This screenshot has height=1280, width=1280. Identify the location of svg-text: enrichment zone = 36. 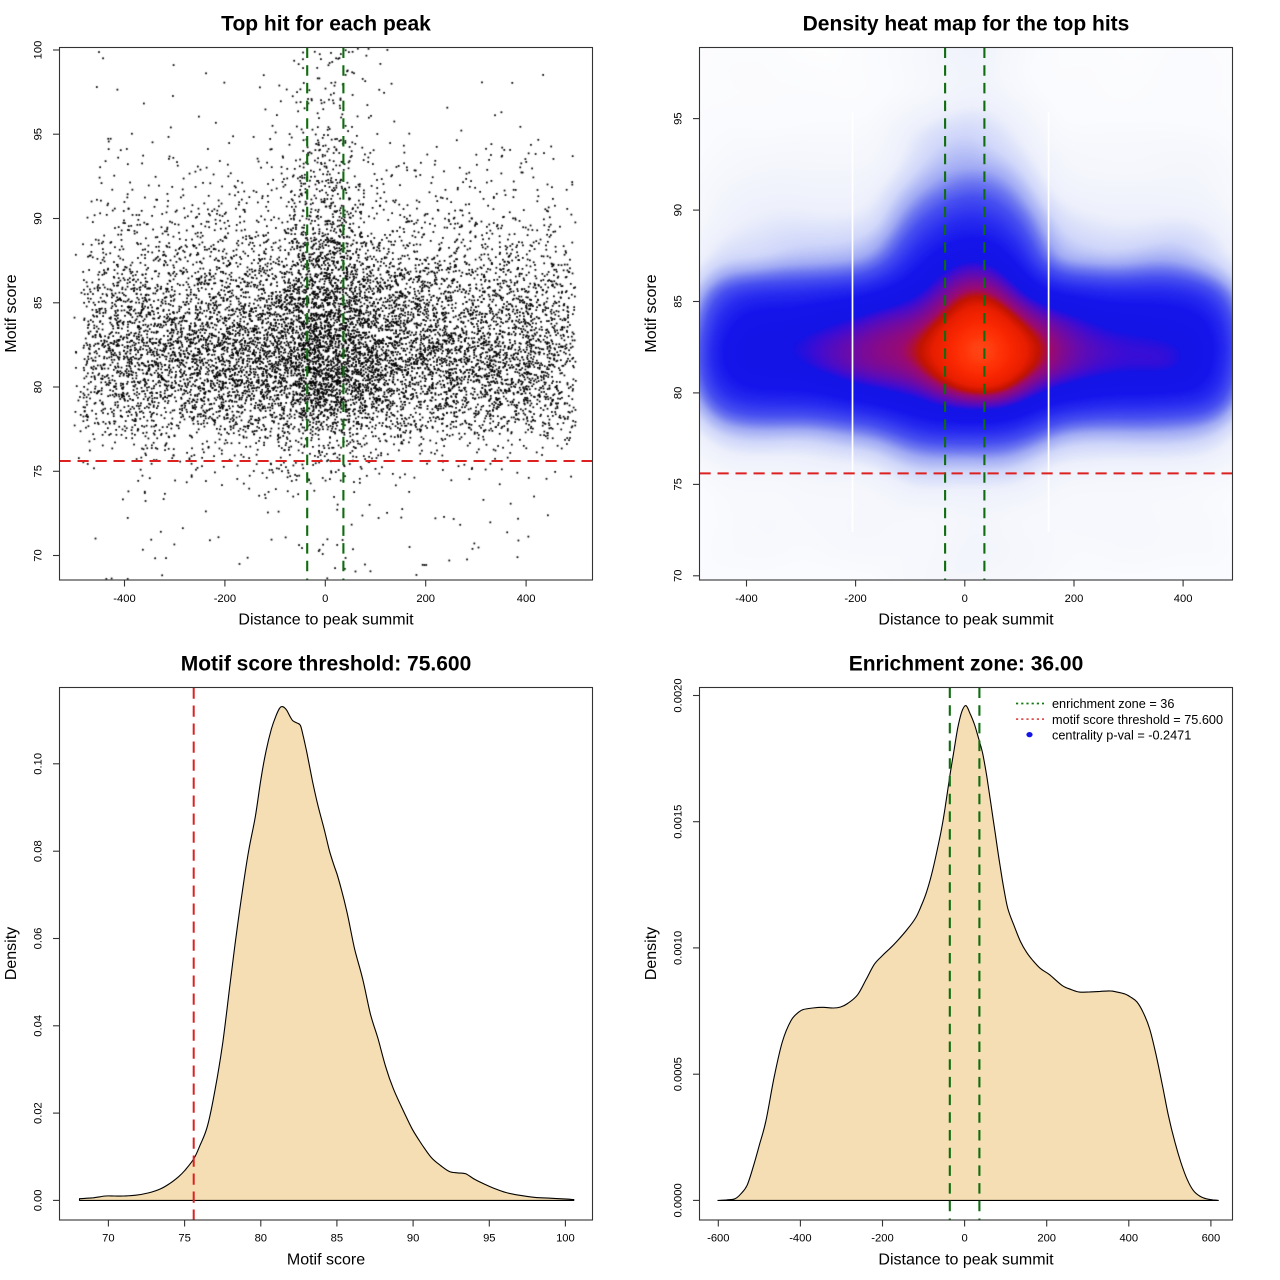
(1113, 704).